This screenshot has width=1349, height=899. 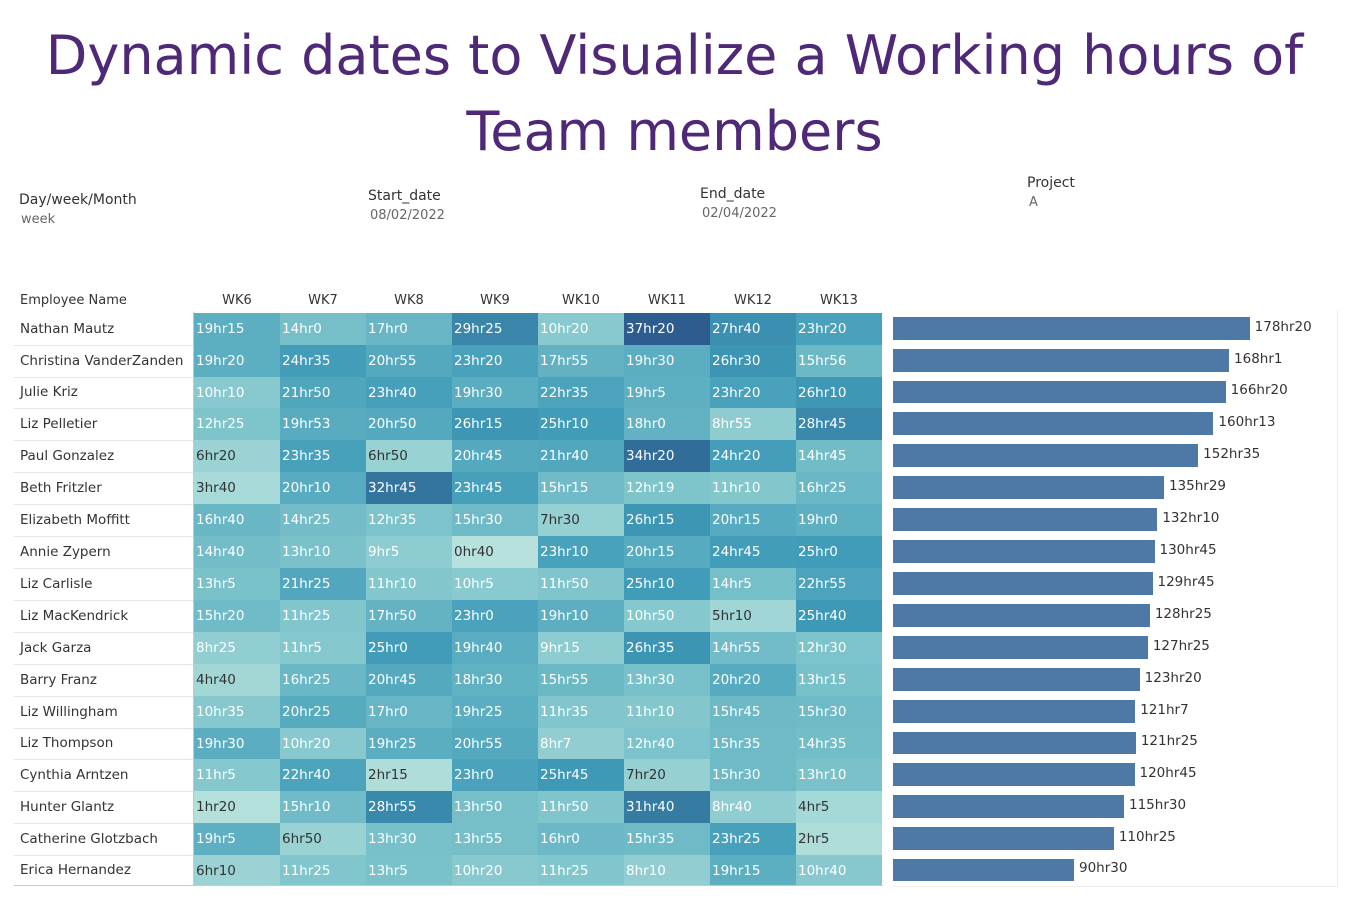 What do you see at coordinates (581, 488) in the screenshot?
I see `heatmap-cell: 15hr15` at bounding box center [581, 488].